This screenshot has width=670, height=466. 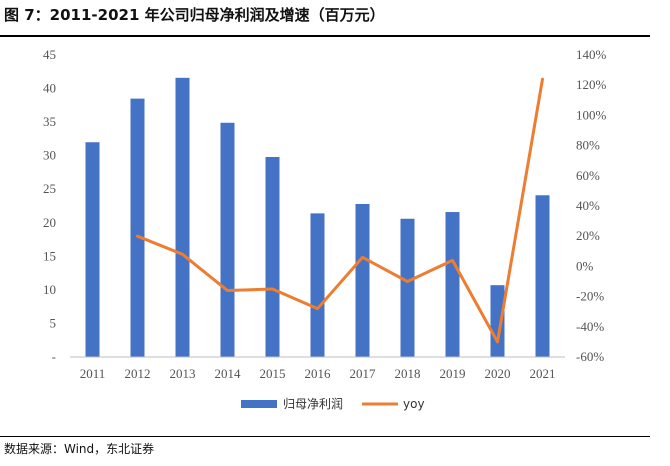 I want to click on y-right-tick-label: 80%, so click(x=588, y=145).